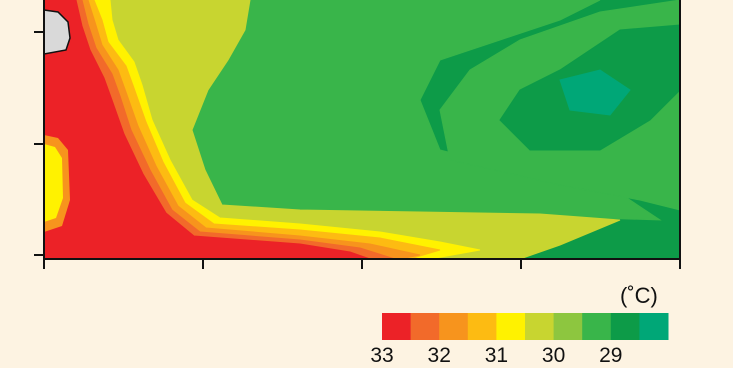 This screenshot has width=733, height=368. Describe the element at coordinates (496, 355) in the screenshot. I see `legend-label-31: 31` at that location.